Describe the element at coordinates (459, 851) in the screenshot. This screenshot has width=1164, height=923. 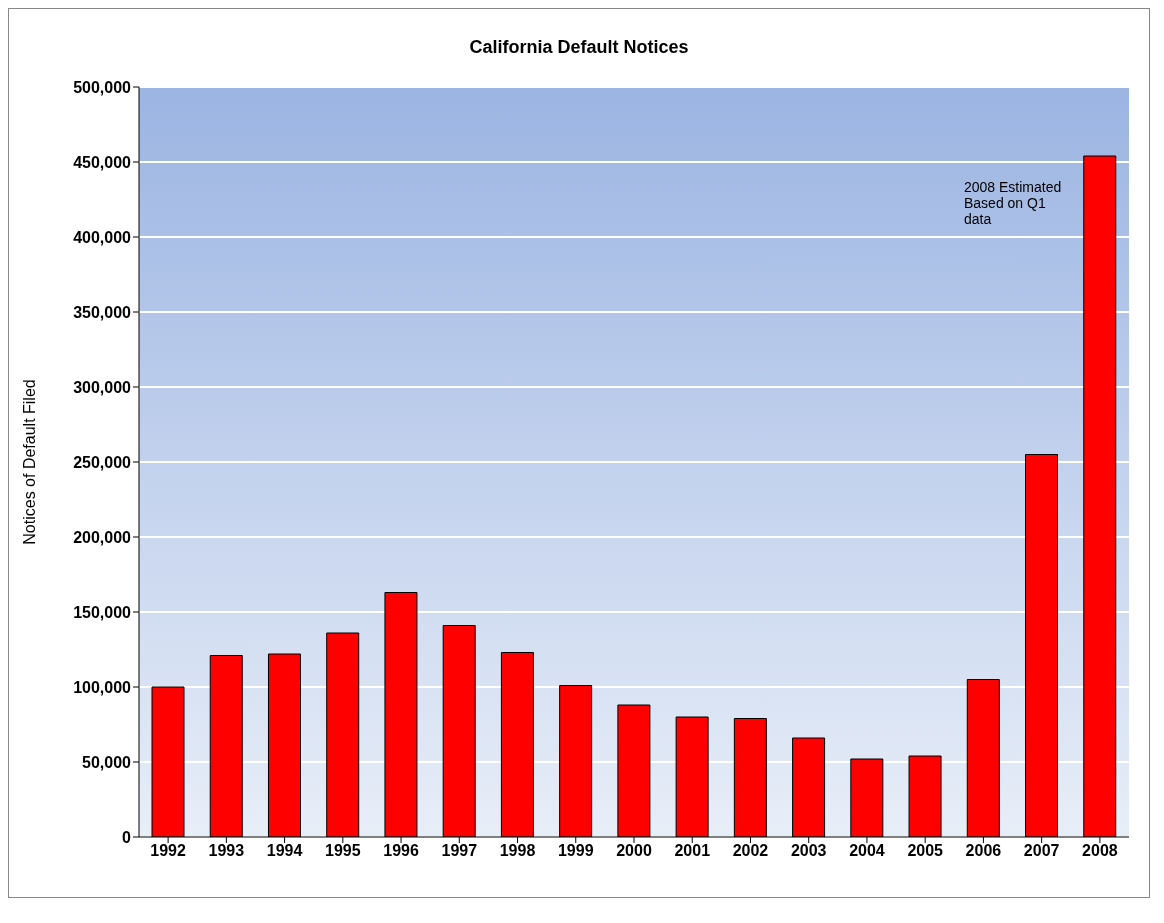
I see `x-tick-label: 1997` at that location.